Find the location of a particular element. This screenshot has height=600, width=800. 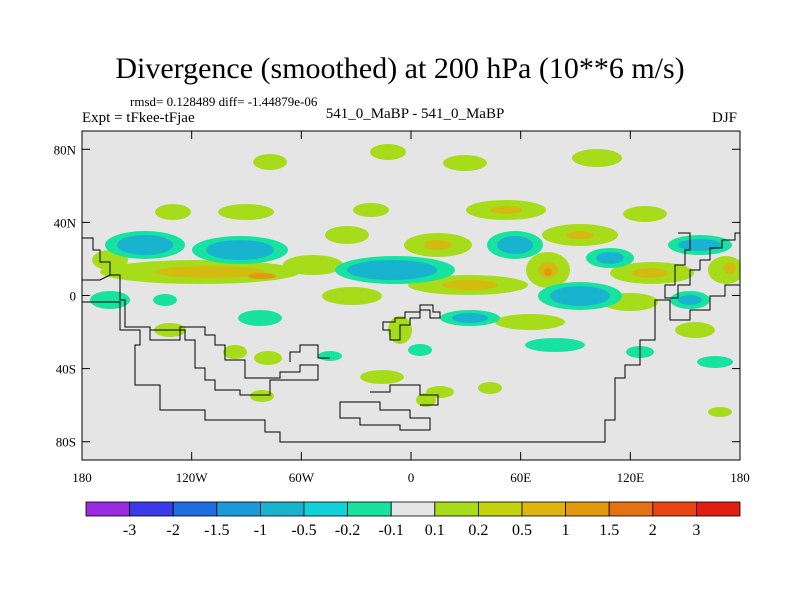

colorbar-label: -2 is located at coordinates (173, 530).